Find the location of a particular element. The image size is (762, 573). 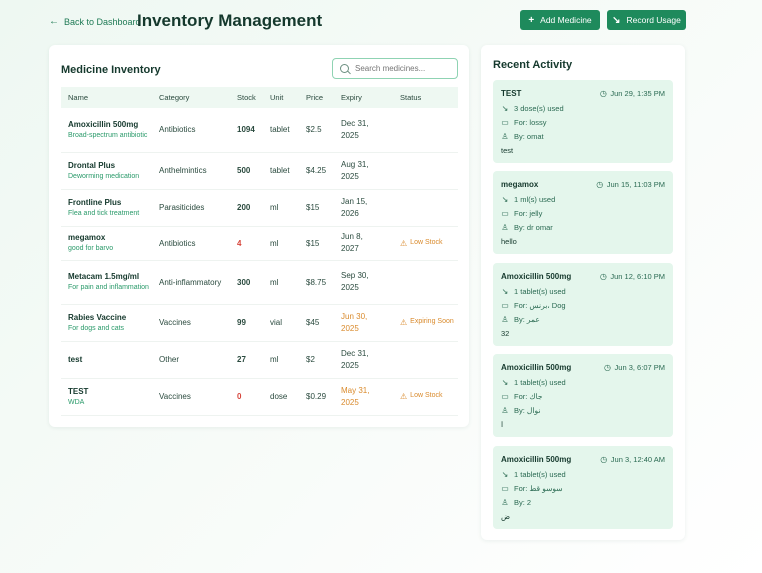

activity-used-row: ↘ 1 ml(s) used is located at coordinates (528, 199).